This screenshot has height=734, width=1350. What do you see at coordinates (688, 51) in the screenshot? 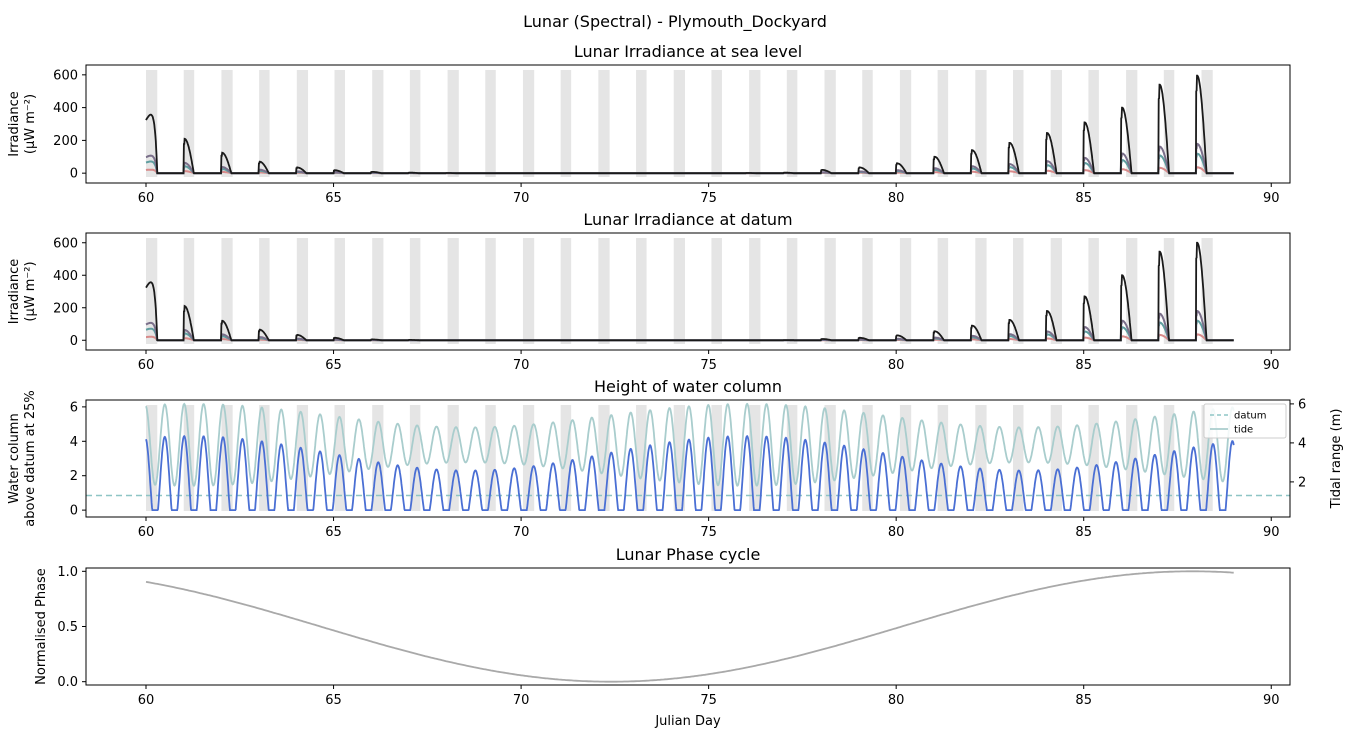
I see `panel-title: Lunar Irradiance at sea level` at bounding box center [688, 51].